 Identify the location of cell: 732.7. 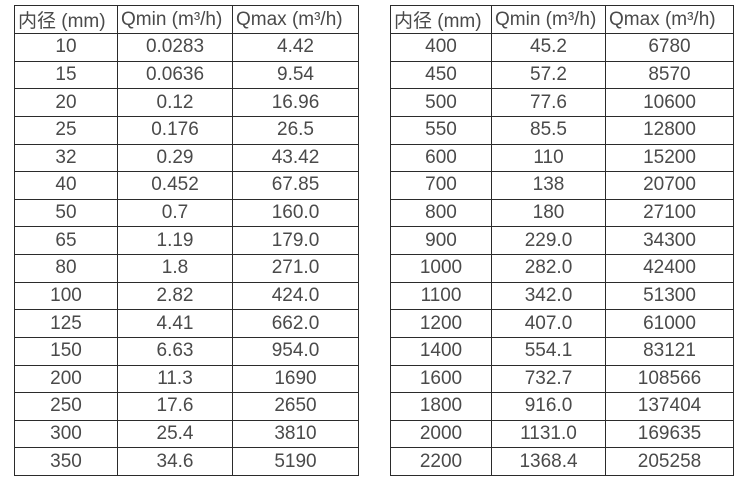
(548, 379).